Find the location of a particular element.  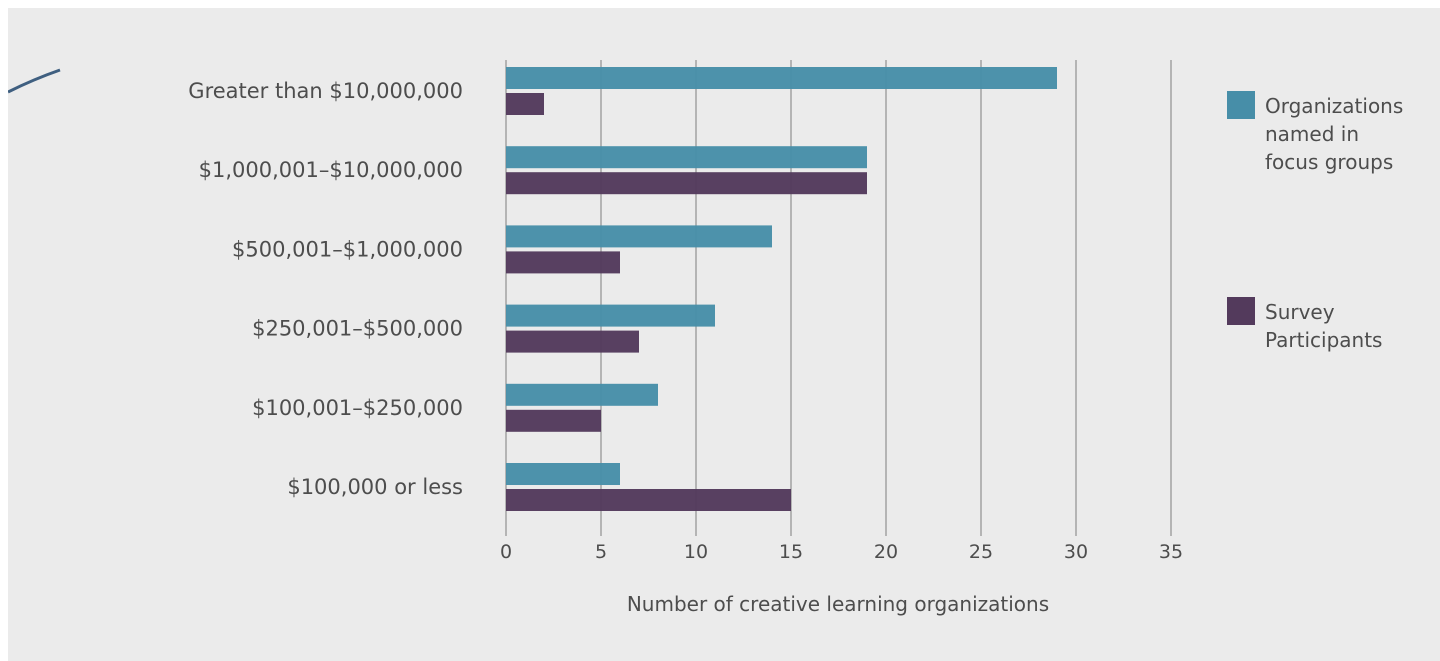

bar-series1-cat4 is located at coordinates (610, 315).